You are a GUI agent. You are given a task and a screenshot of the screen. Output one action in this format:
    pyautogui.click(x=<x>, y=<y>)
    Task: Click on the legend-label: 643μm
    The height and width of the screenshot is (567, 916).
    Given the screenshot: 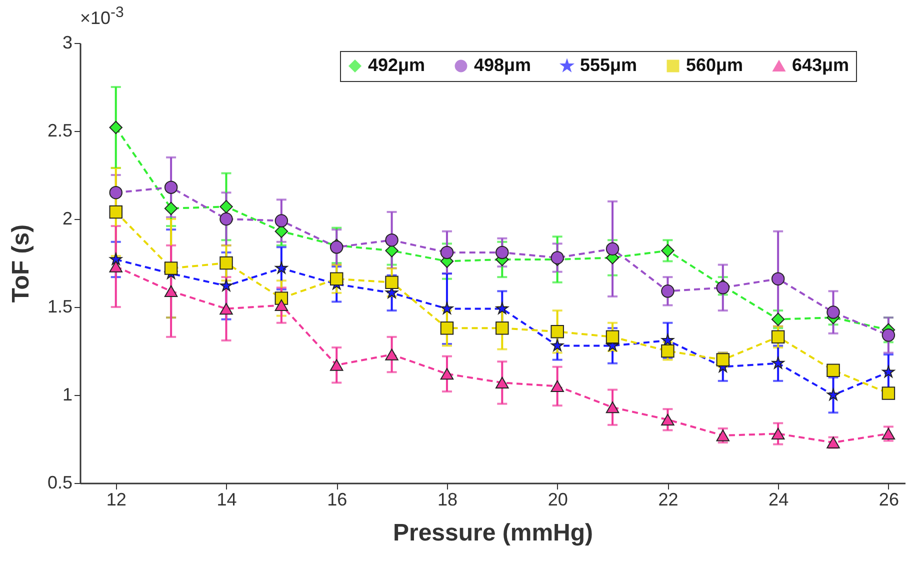 What is the action you would take?
    pyautogui.click(x=821, y=65)
    